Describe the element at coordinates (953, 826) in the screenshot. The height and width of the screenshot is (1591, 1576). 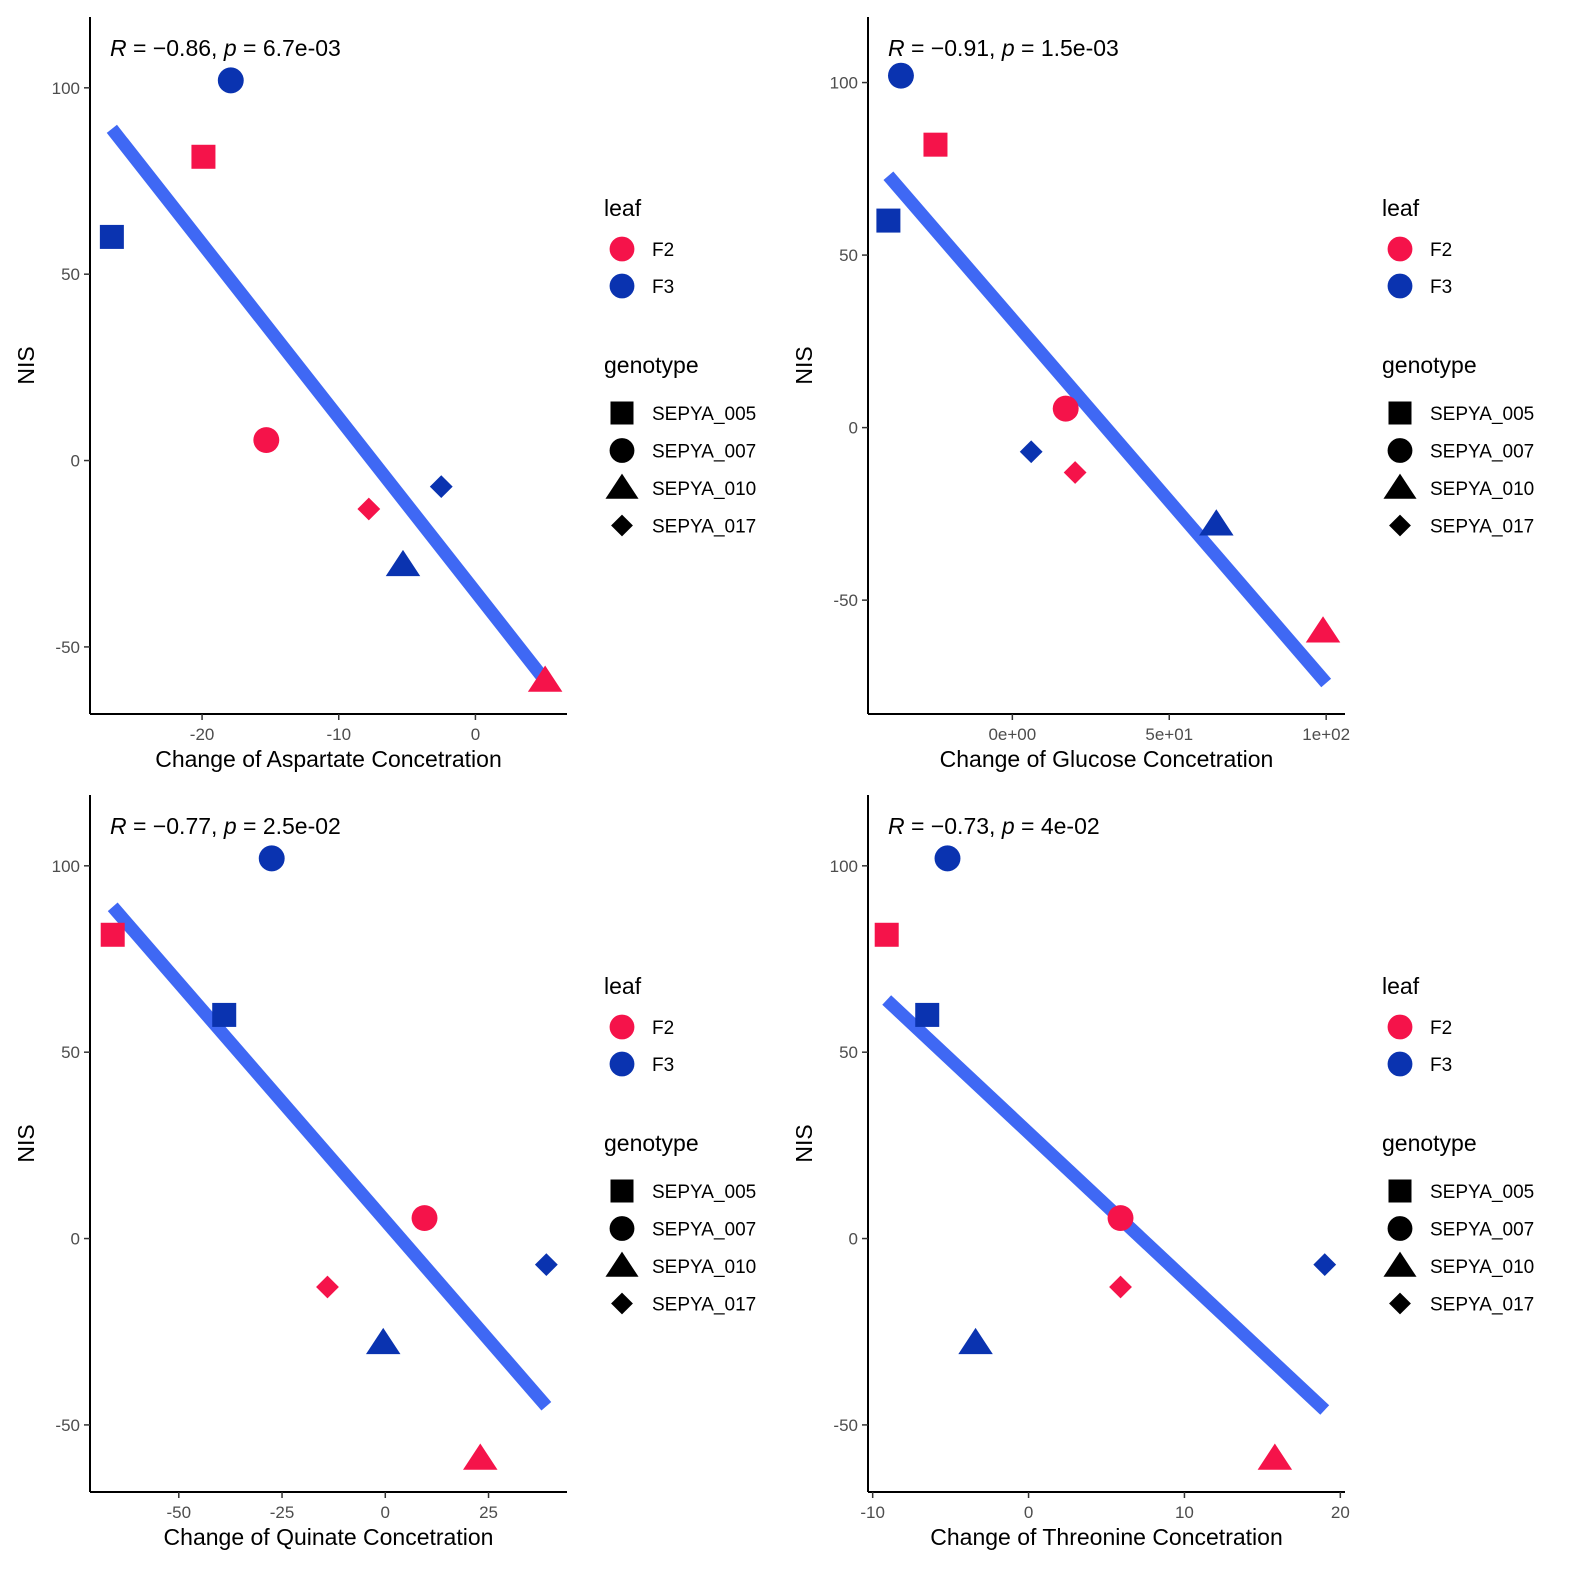
I see `annot-r-value: = −0.73,` at that location.